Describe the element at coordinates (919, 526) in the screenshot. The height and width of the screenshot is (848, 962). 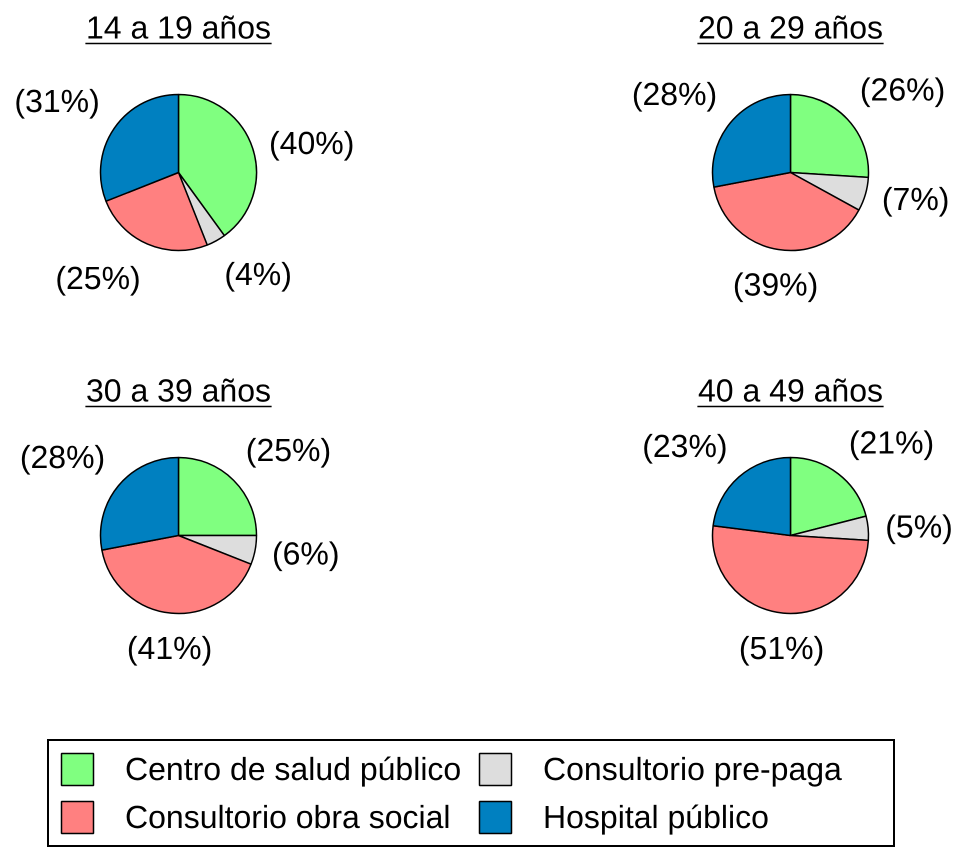
I see `data-label: (5%)` at that location.